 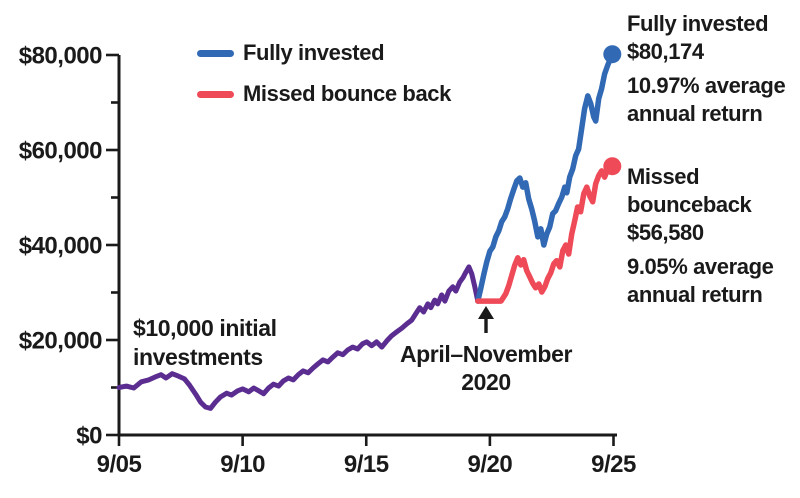 I want to click on missed-bounceback-return-line1: 9.05% average, so click(x=700, y=266).